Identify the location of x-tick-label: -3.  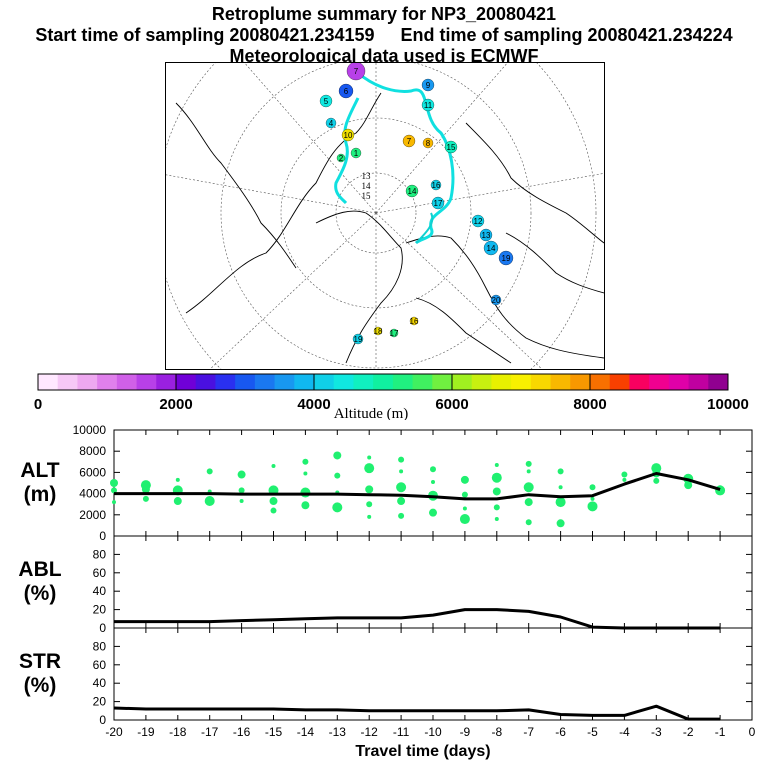
(656, 732).